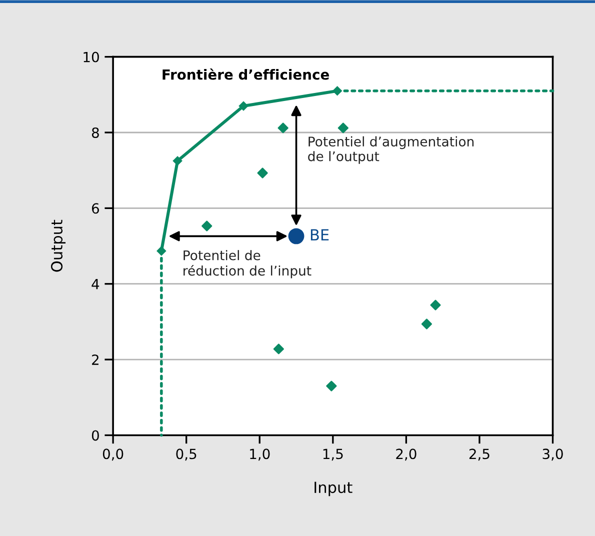 The height and width of the screenshot is (536, 595). Describe the element at coordinates (552, 454) in the screenshot. I see `x-tick-label: 3,0` at that location.